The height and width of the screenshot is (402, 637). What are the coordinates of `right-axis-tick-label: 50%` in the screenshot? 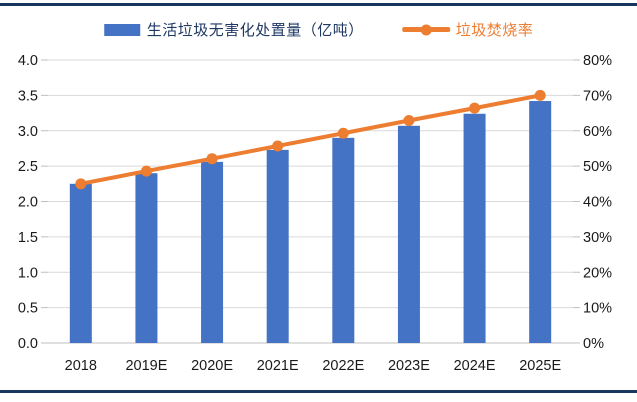 It's located at (597, 167).